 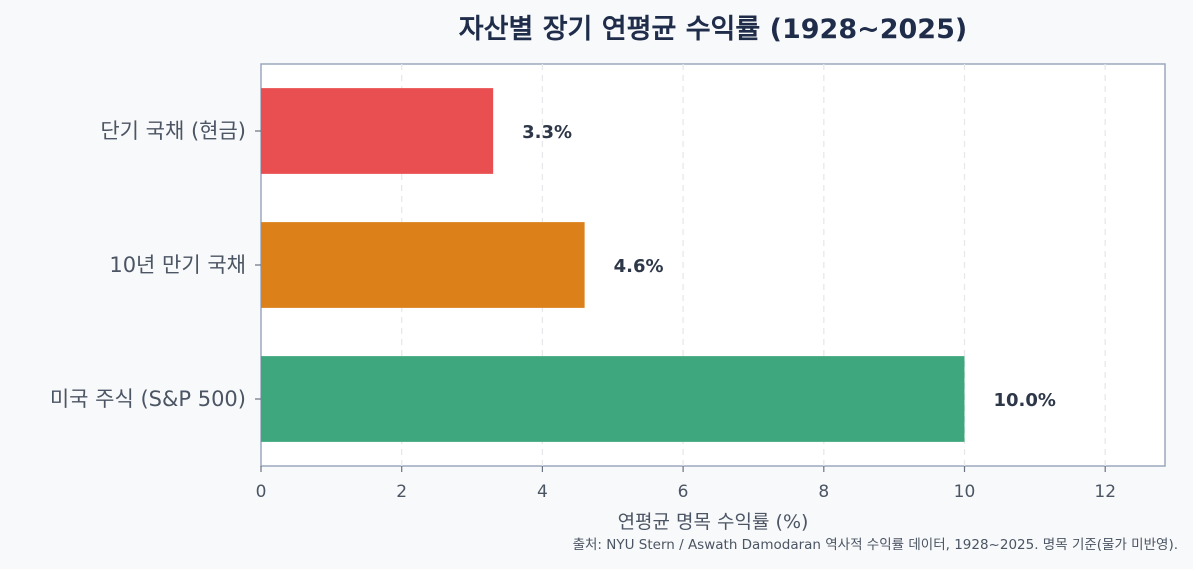 What do you see at coordinates (542, 492) in the screenshot?
I see `x-tick-label: 4` at bounding box center [542, 492].